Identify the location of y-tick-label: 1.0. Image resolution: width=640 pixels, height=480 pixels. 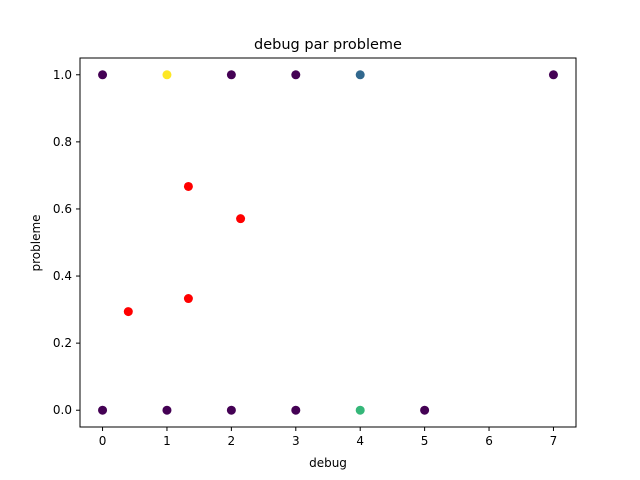
(62, 75).